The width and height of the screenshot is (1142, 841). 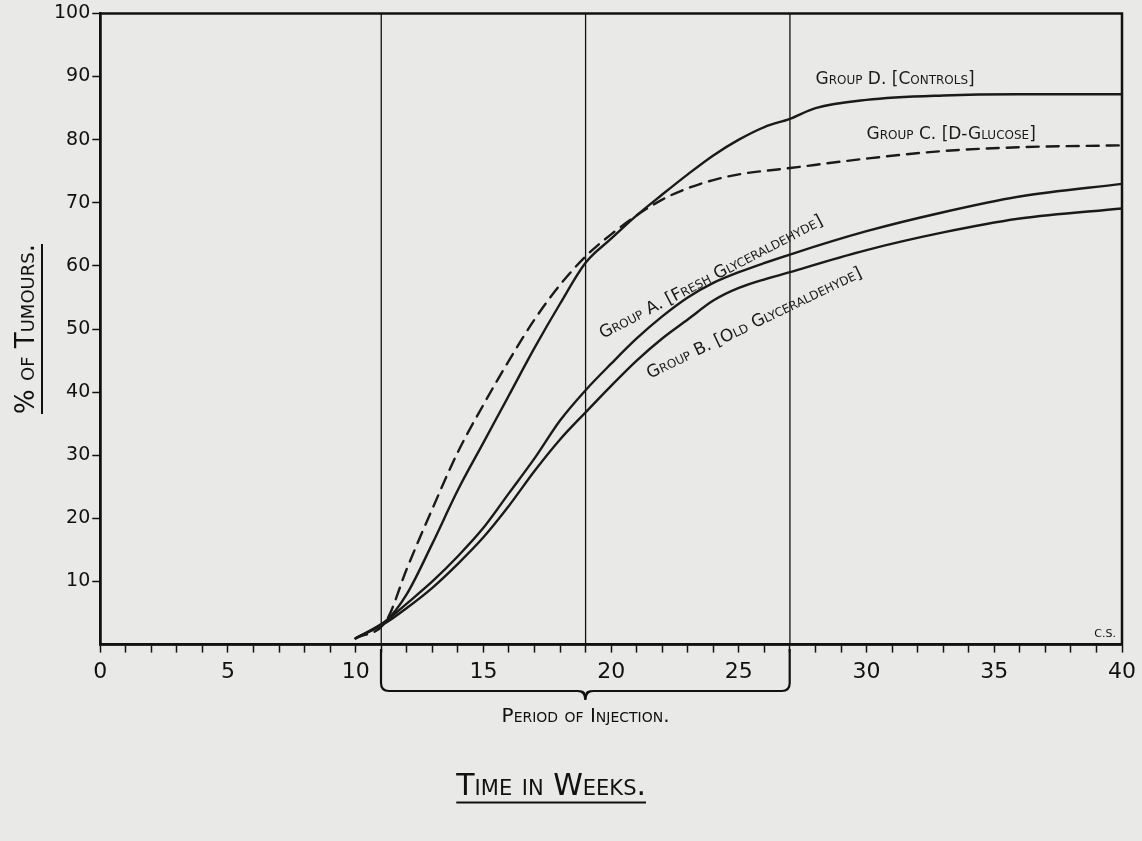 I want to click on y-tick-label: 20, so click(x=78, y=516).